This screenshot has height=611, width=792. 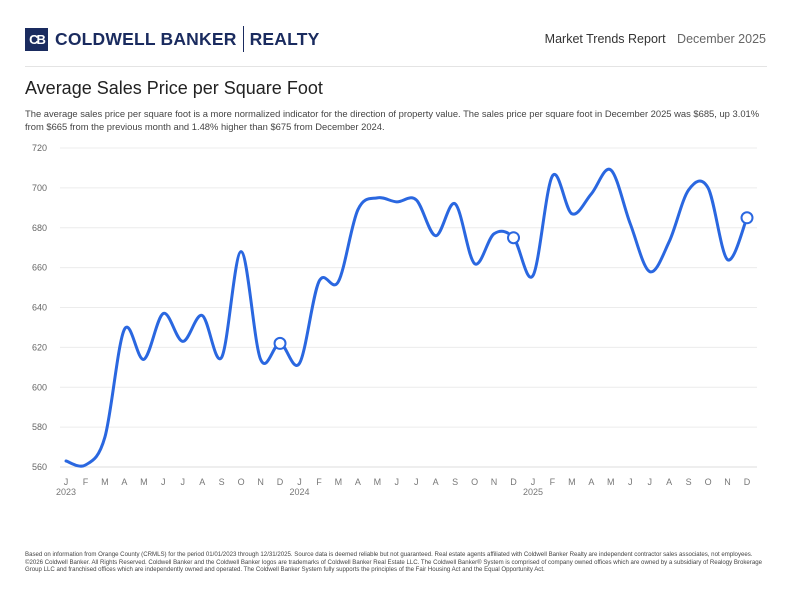 I want to click on coldwell-banker-logo: CB COLDWELL BANKER REALTY, so click(x=172, y=39).